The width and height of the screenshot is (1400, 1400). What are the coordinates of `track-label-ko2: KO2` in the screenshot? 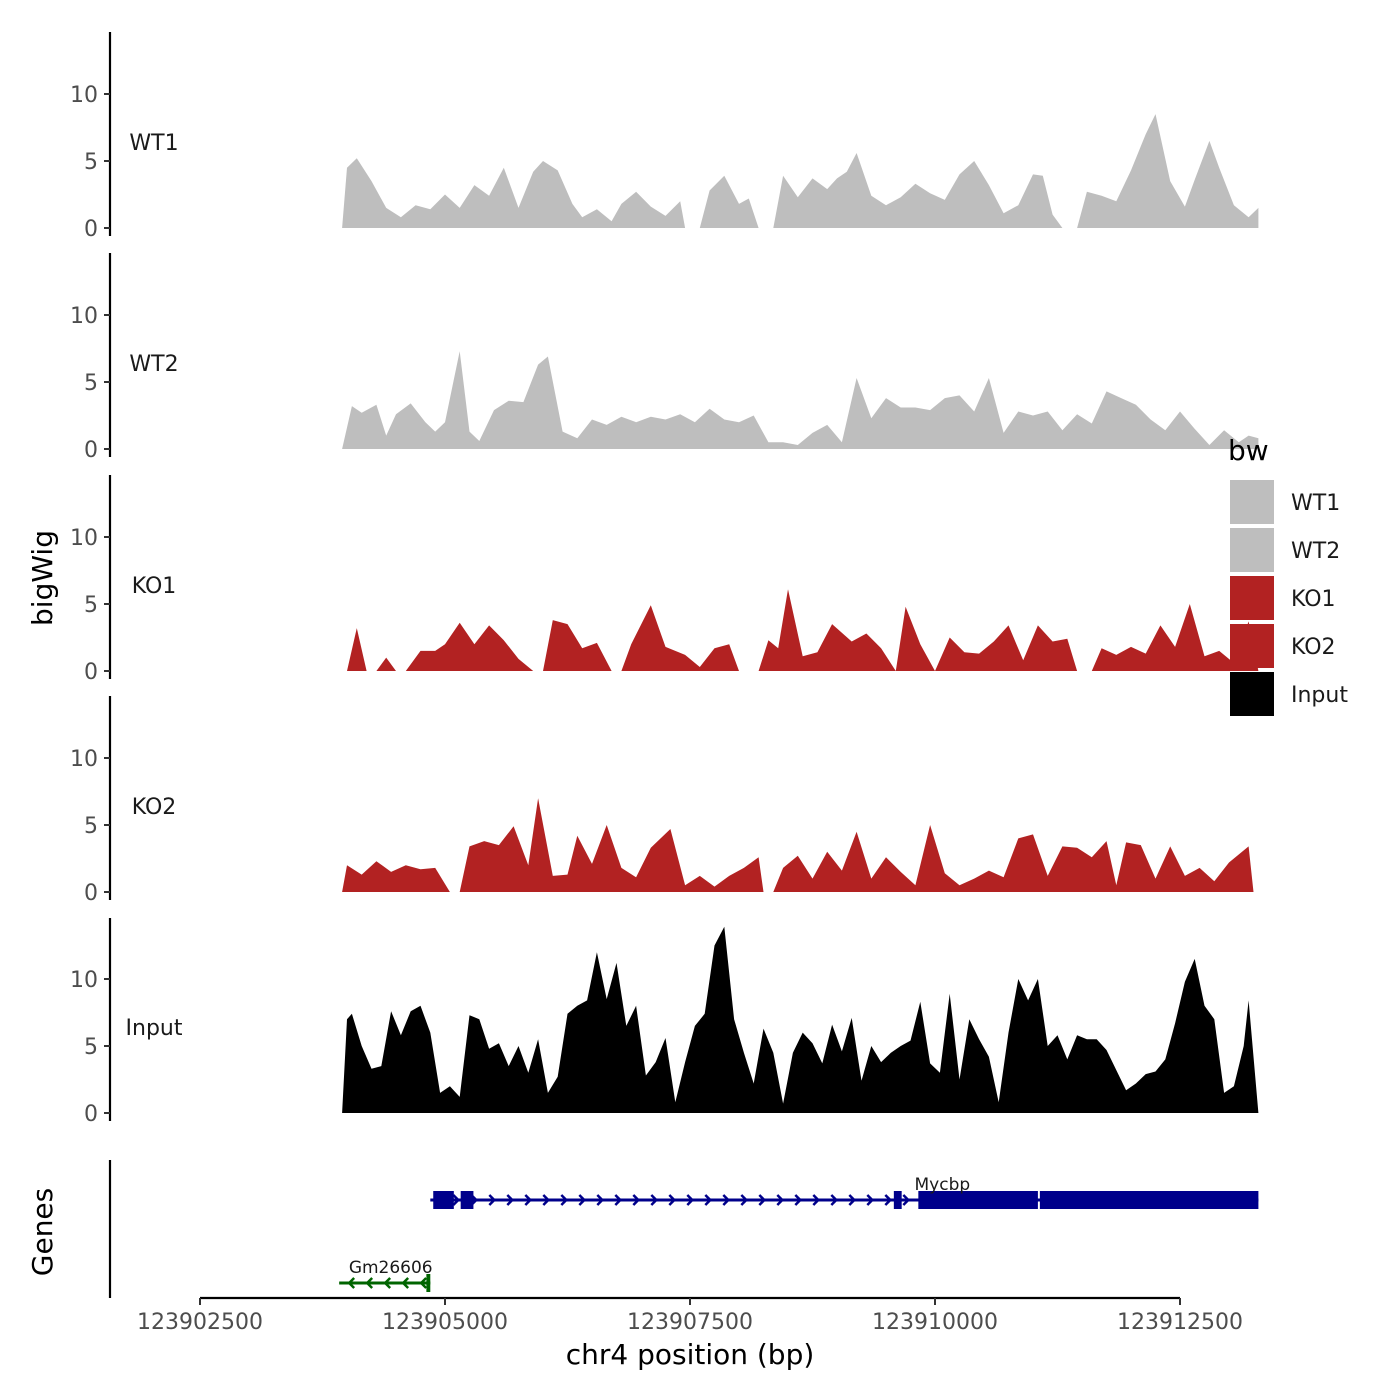 It's located at (154, 807).